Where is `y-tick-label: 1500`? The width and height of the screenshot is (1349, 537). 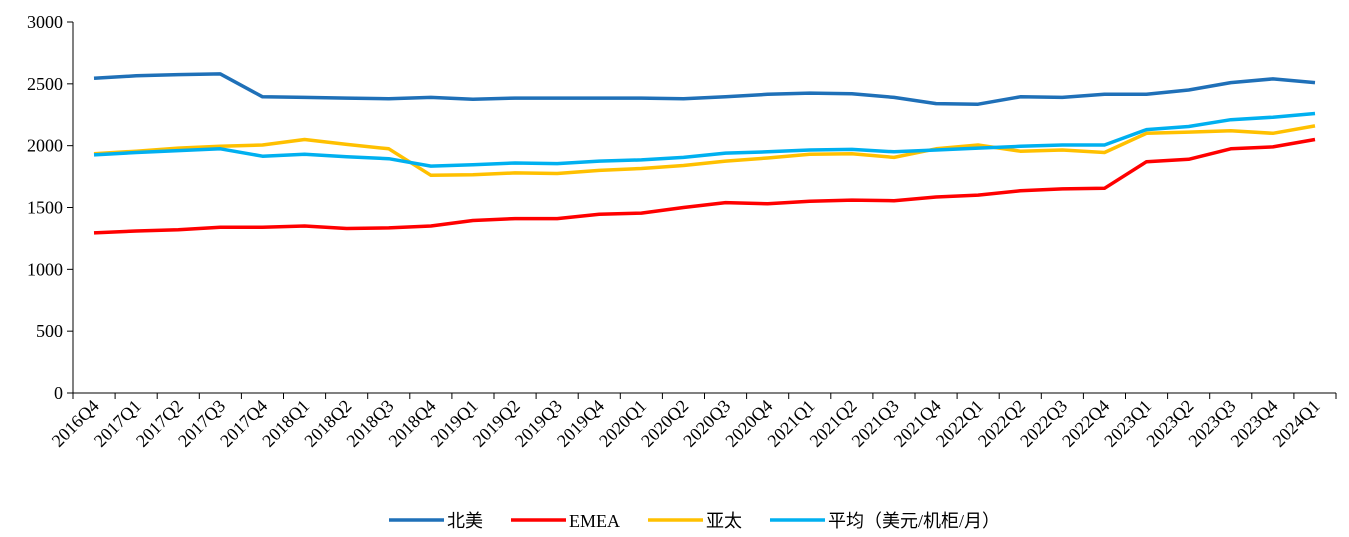 y-tick-label: 1500 is located at coordinates (45, 208).